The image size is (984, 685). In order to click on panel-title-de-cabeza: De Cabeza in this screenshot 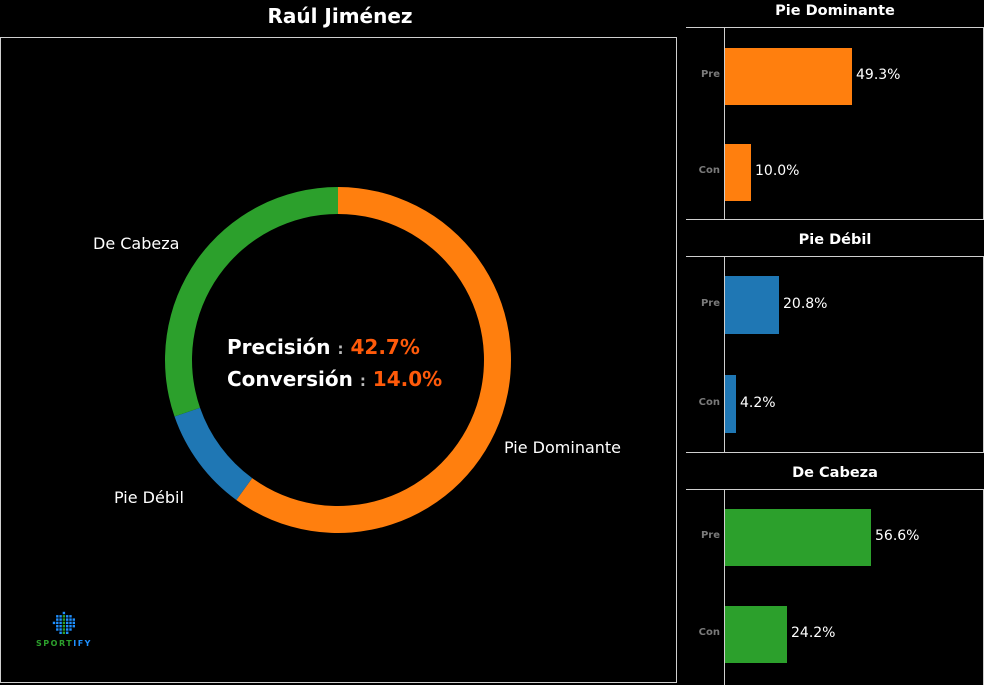, I will do `click(835, 473)`.